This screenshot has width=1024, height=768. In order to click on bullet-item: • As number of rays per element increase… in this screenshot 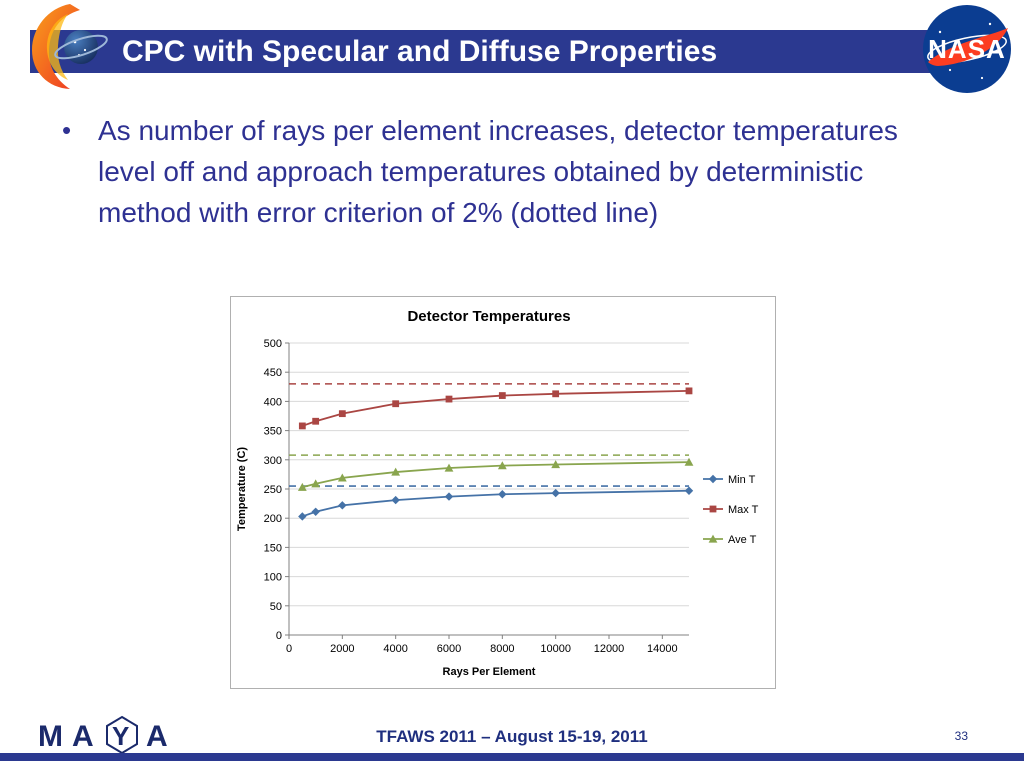, I will do `click(487, 171)`.